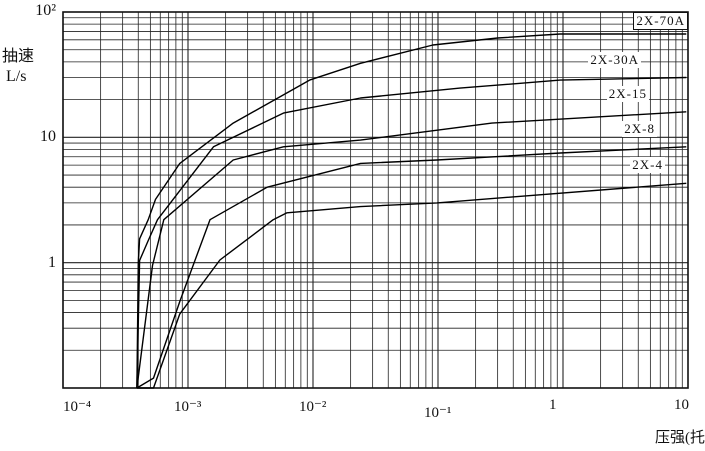  Describe the element at coordinates (188, 407) in the screenshot. I see `x-tick-label: 10⁻³` at that location.